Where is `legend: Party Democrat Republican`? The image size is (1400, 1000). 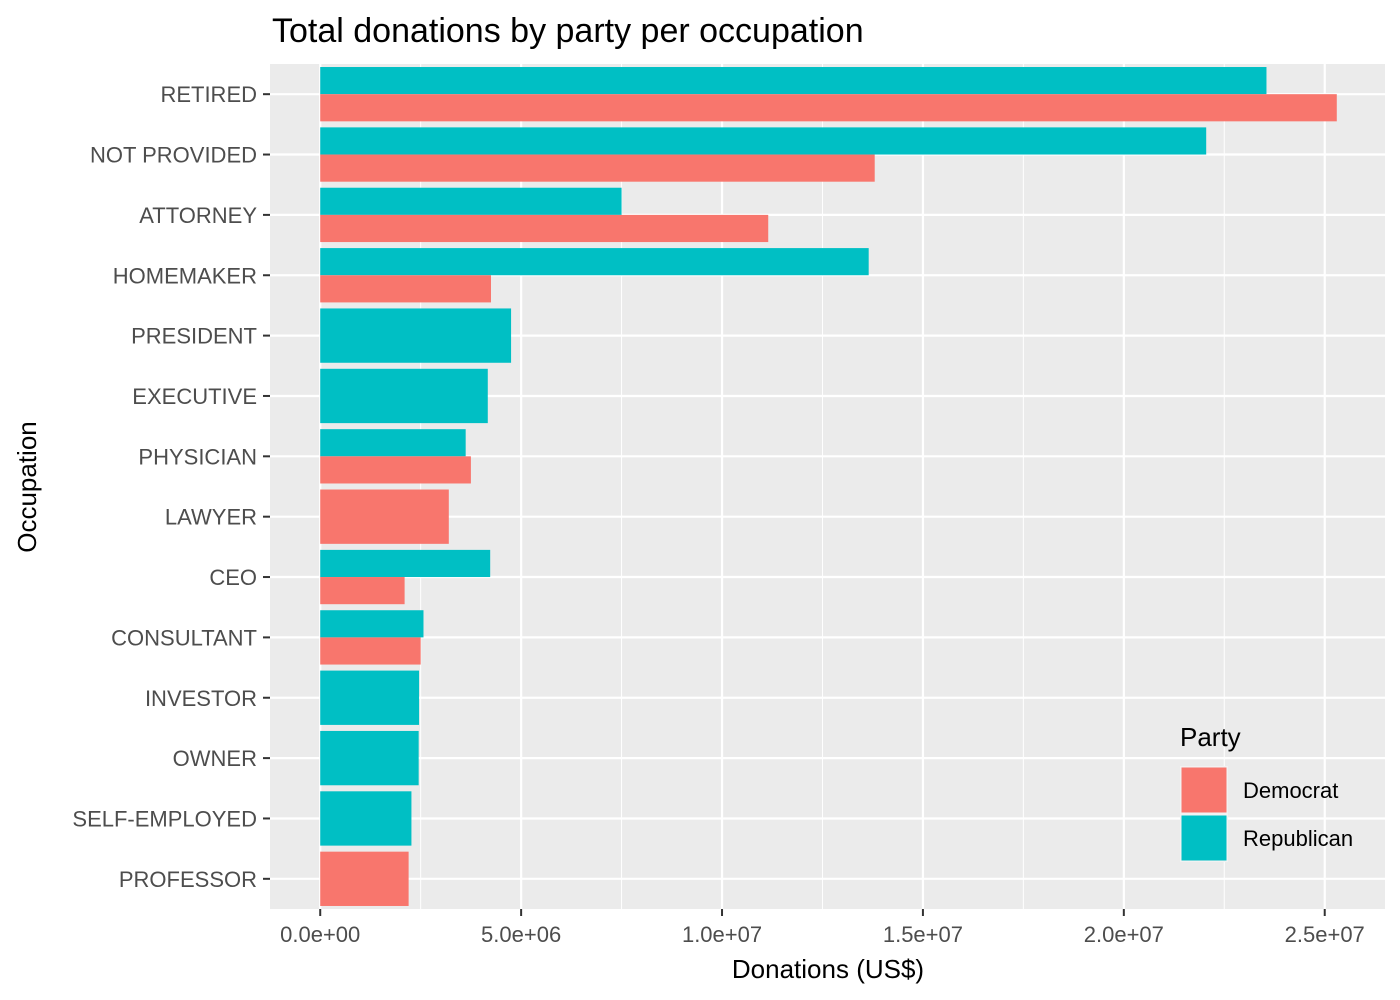
legend: Party Democrat Republican is located at coordinates (1266, 792).